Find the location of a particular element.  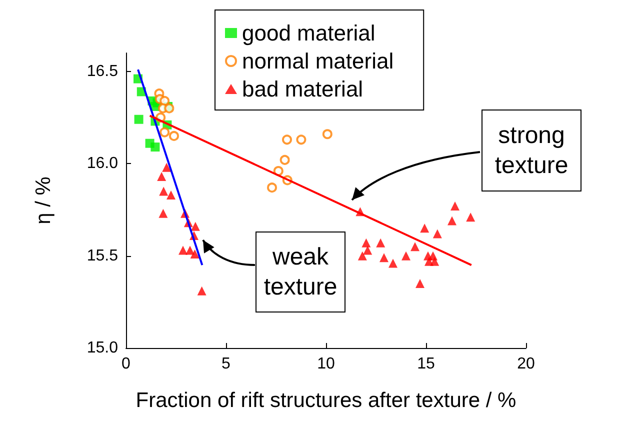

y-tick-label: 16.5 is located at coordinates (102, 71).